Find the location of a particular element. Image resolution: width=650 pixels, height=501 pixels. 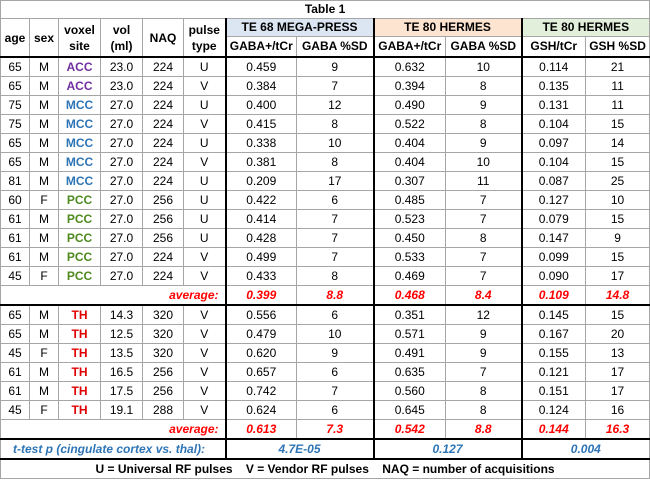

table-row: 81 M MCC 27.0 224 U 0.209 17 0.307 11 0.087 25 is located at coordinates (325, 181).